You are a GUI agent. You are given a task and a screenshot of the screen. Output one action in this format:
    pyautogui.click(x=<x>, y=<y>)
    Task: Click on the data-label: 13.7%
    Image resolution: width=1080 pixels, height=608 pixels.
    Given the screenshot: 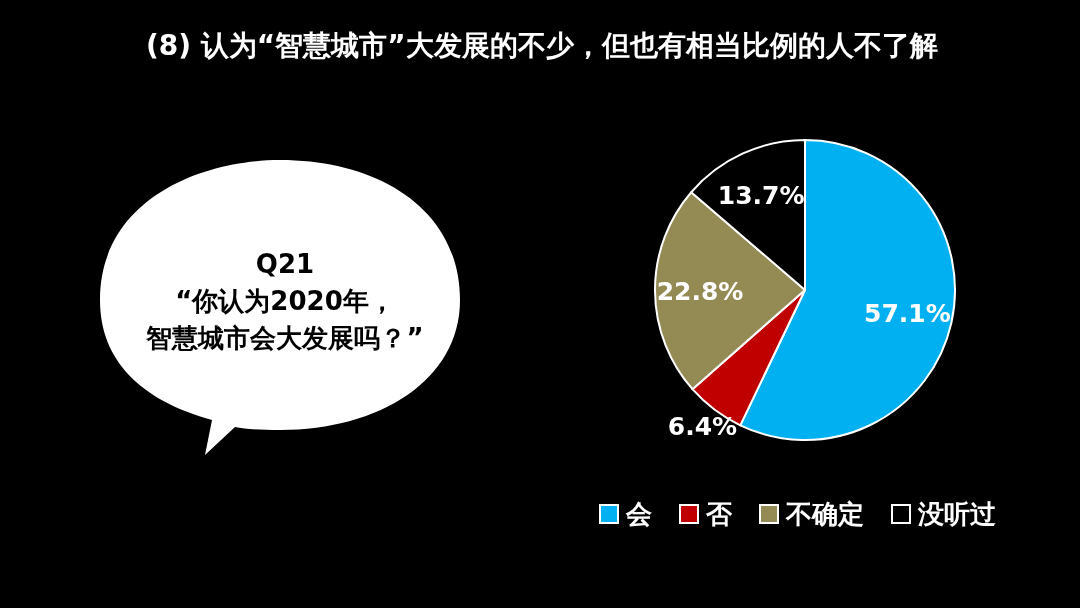 What is the action you would take?
    pyautogui.click(x=761, y=195)
    